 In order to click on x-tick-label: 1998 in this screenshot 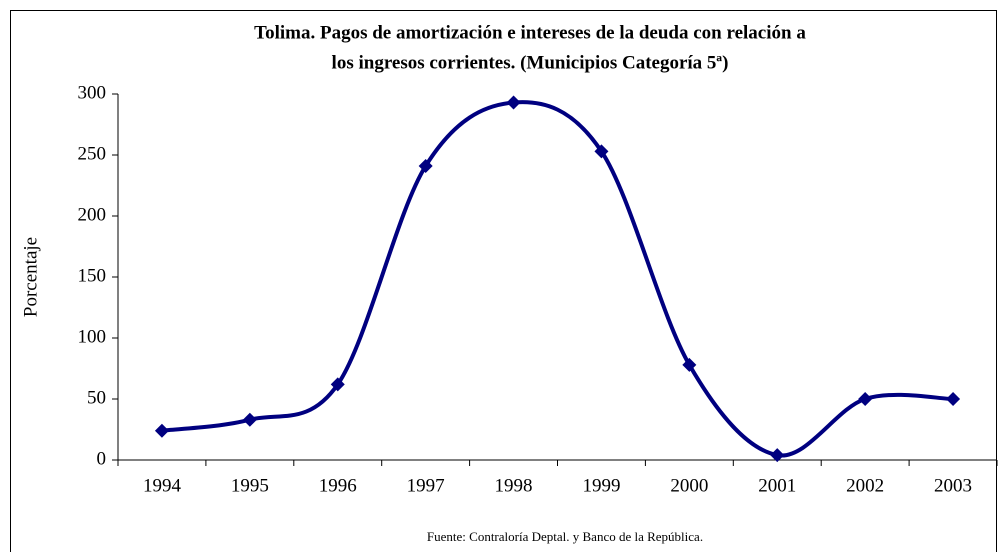, I will do `click(514, 485)`.